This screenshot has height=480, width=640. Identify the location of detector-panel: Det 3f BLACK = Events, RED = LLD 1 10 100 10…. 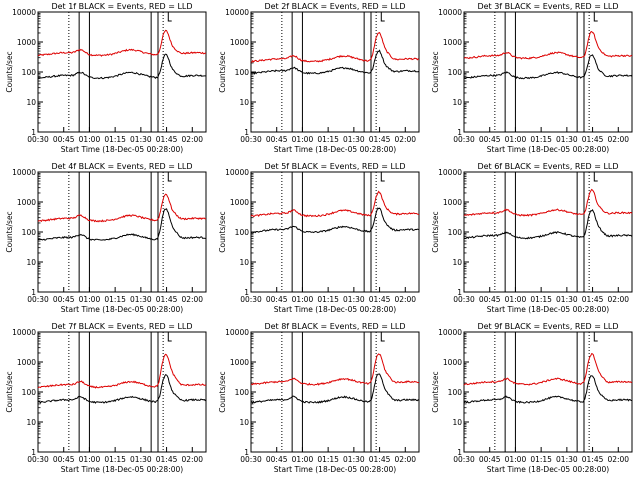
(532, 78).